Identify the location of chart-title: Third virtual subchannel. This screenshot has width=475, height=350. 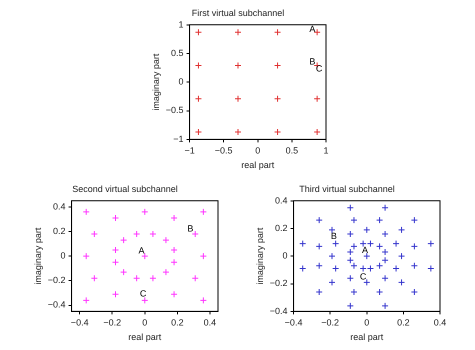
(347, 189).